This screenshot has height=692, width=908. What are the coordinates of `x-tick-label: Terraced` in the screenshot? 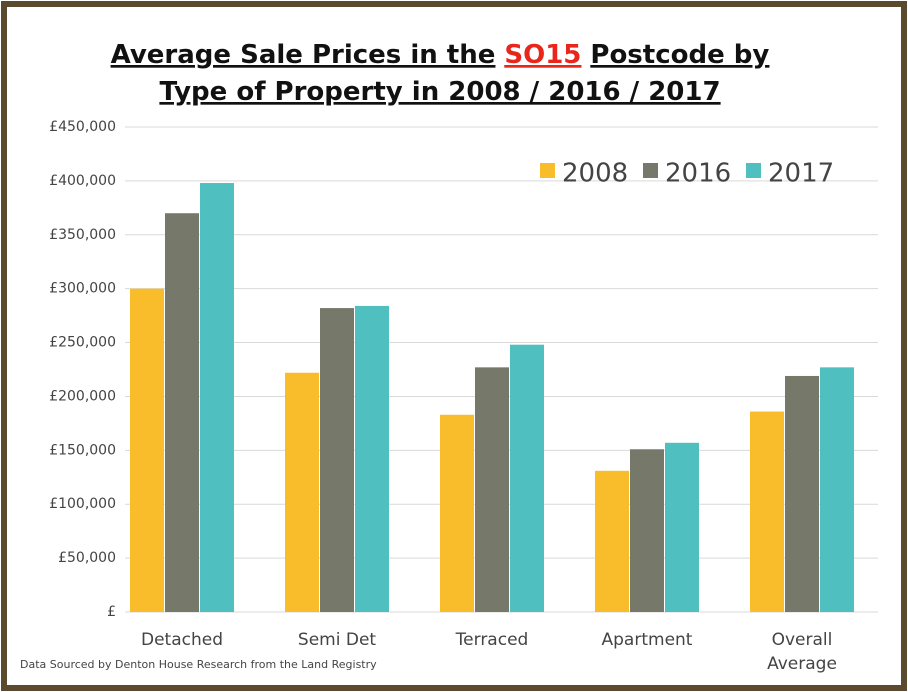 It's located at (492, 640).